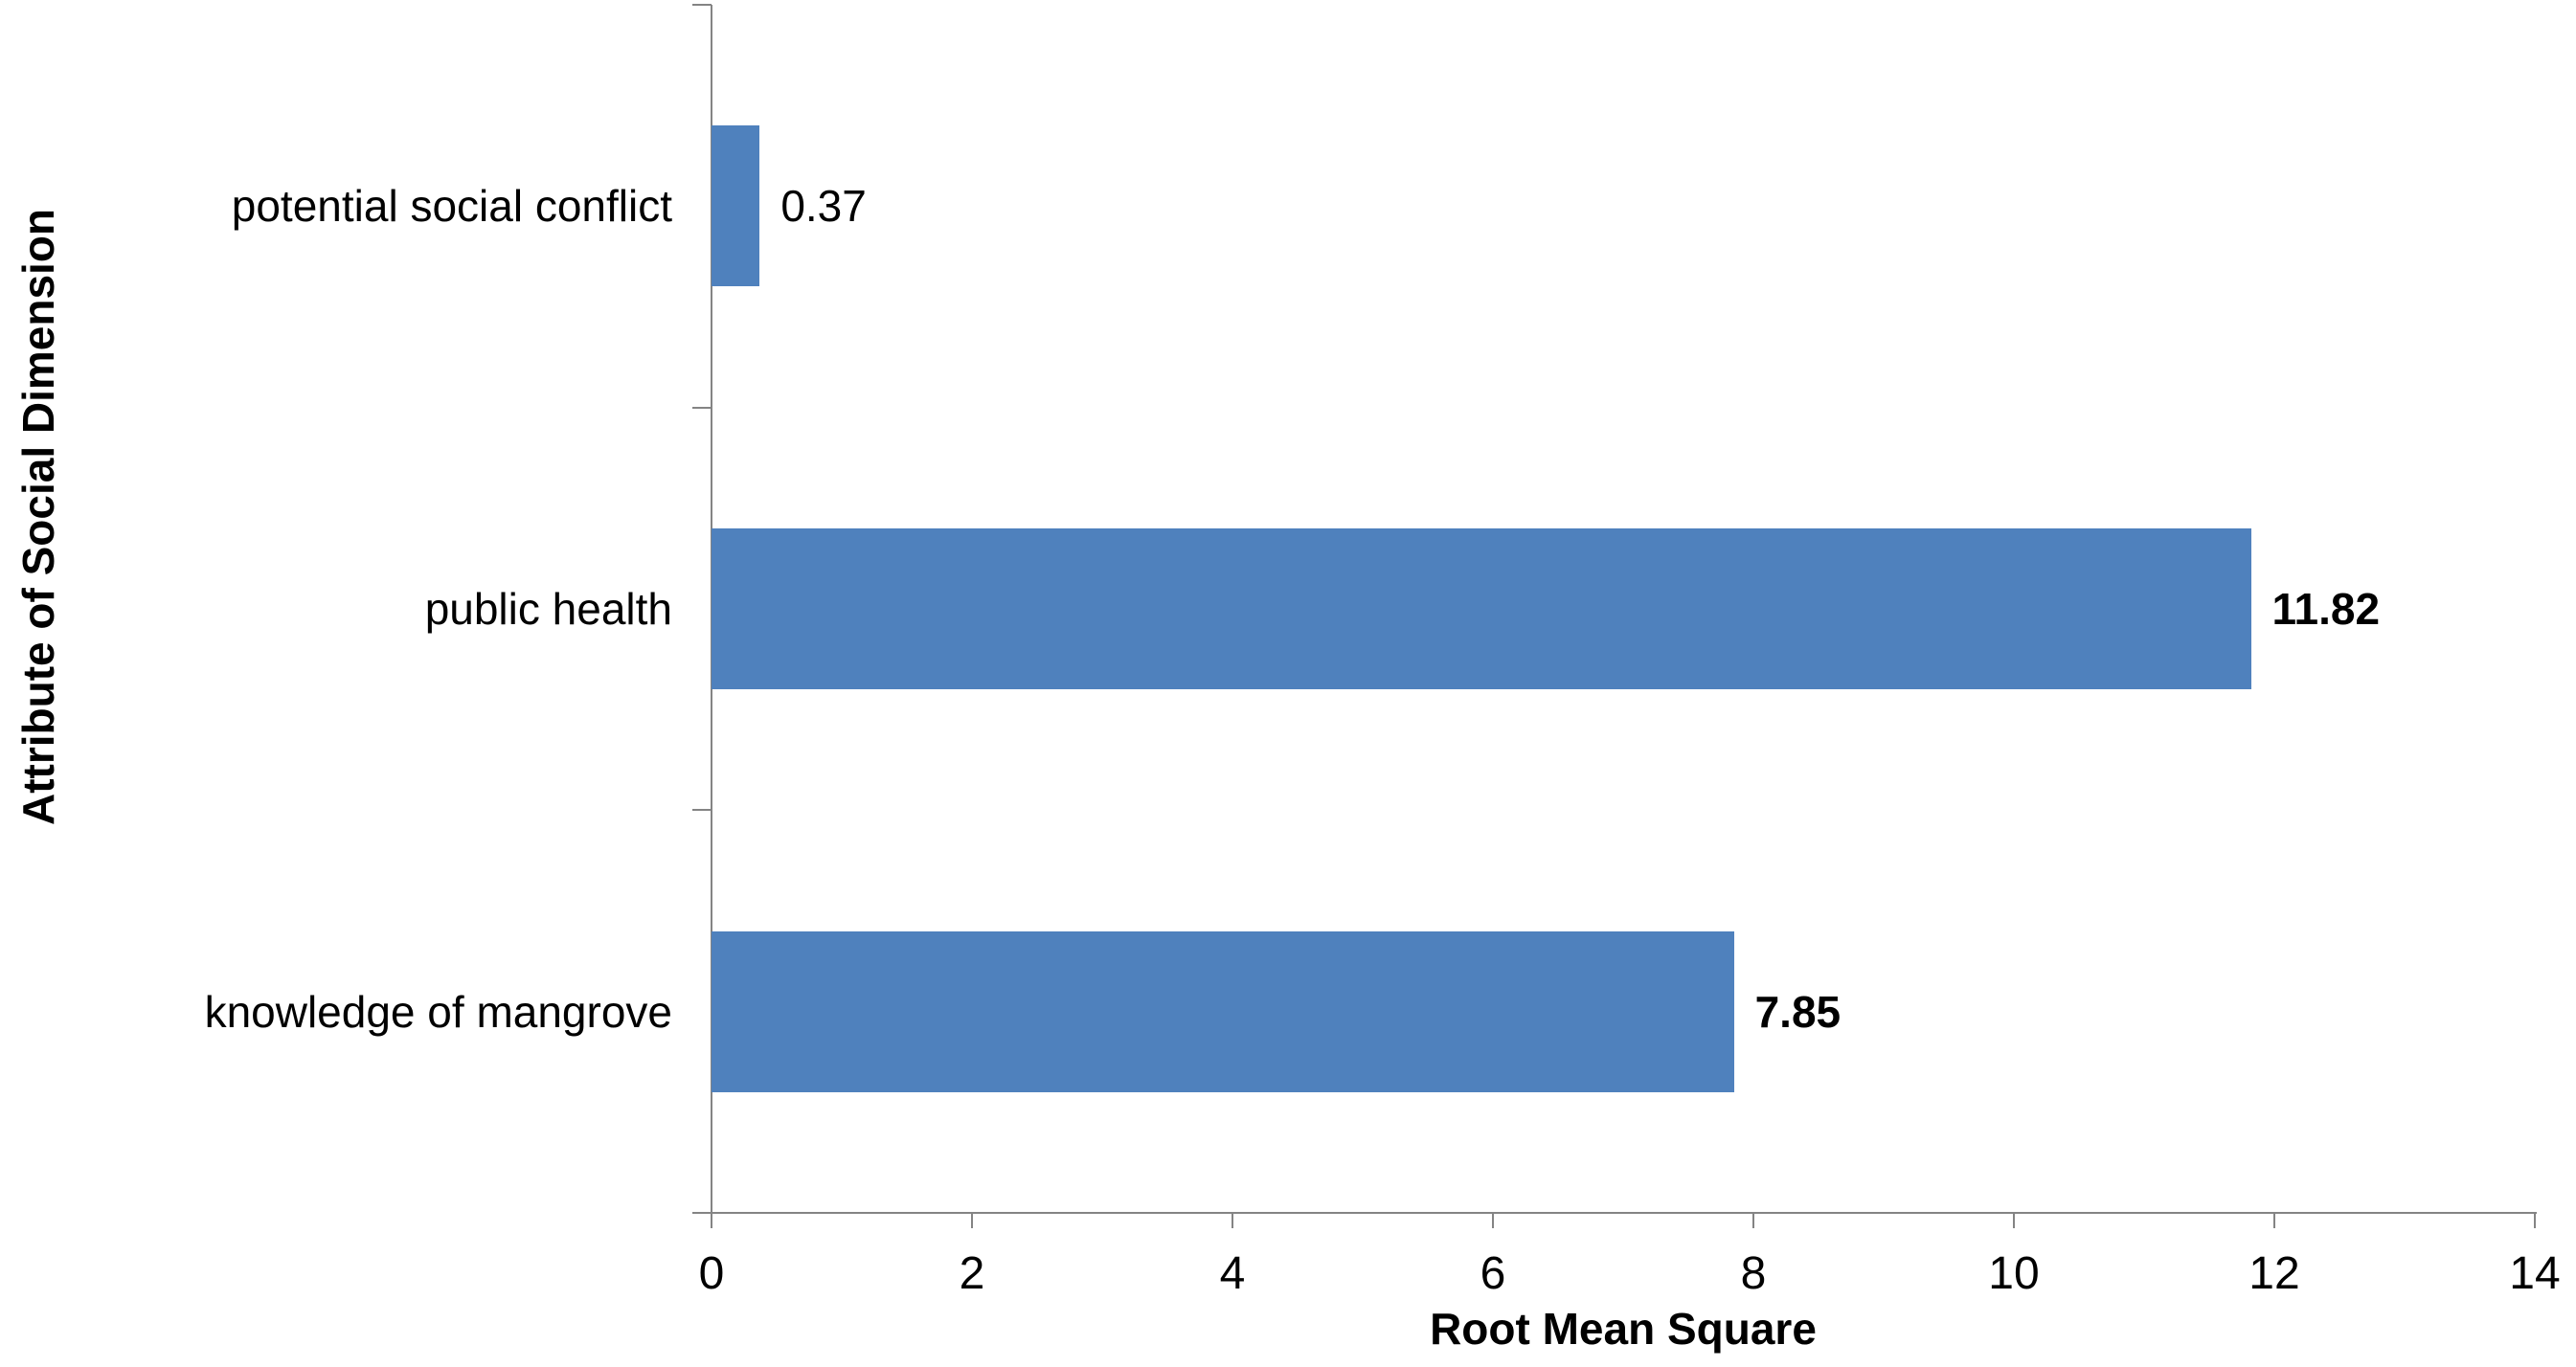 This screenshot has width=2576, height=1367. What do you see at coordinates (972, 1273) in the screenshot?
I see `x-tick-label: 2` at bounding box center [972, 1273].